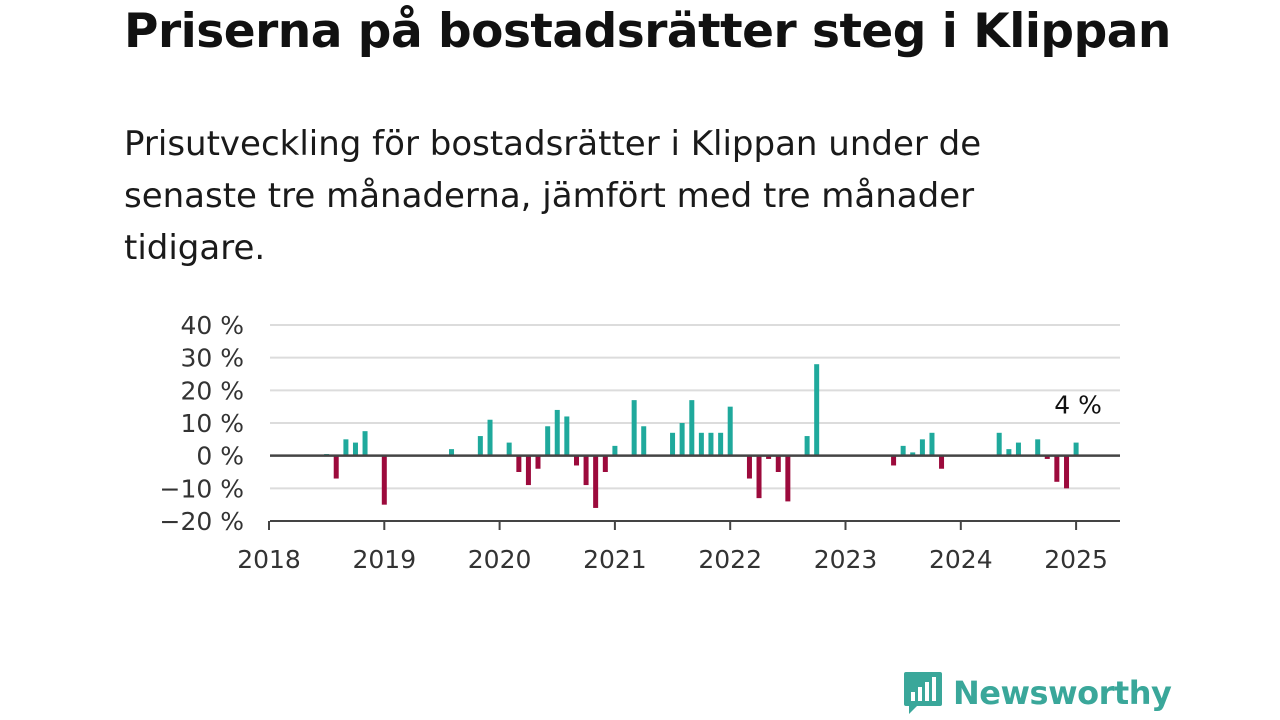 The height and width of the screenshot is (720, 1280). Describe the element at coordinates (220, 456) in the screenshot. I see `y-tick-label: 0 %` at that location.